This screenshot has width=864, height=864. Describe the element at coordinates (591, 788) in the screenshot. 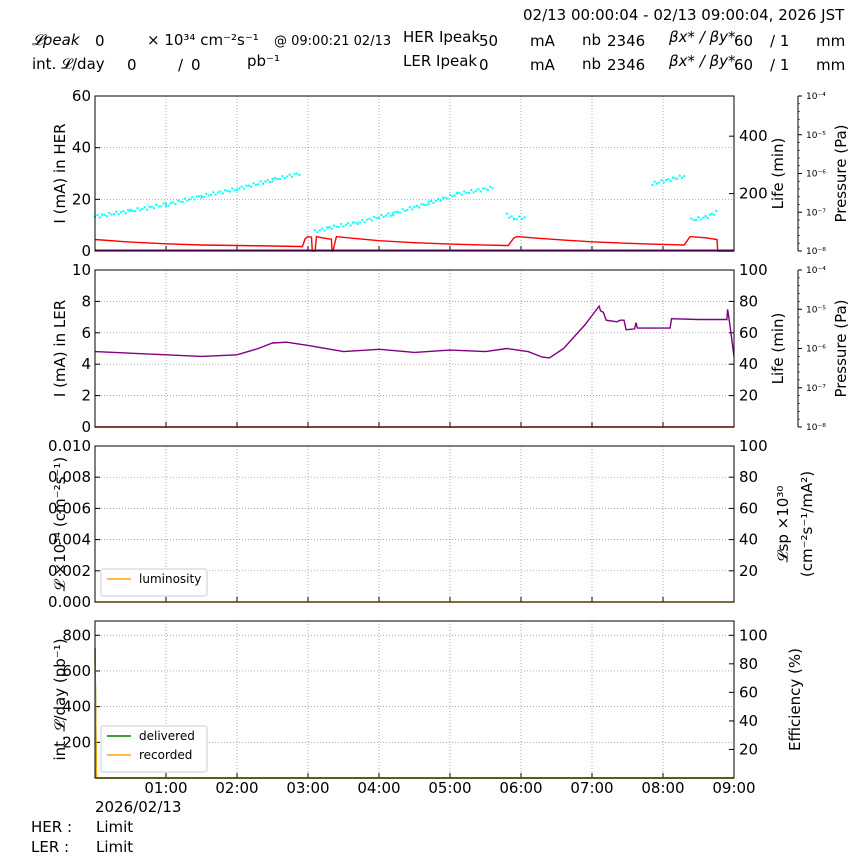

I see `x-tick-label: 07:00` at that location.